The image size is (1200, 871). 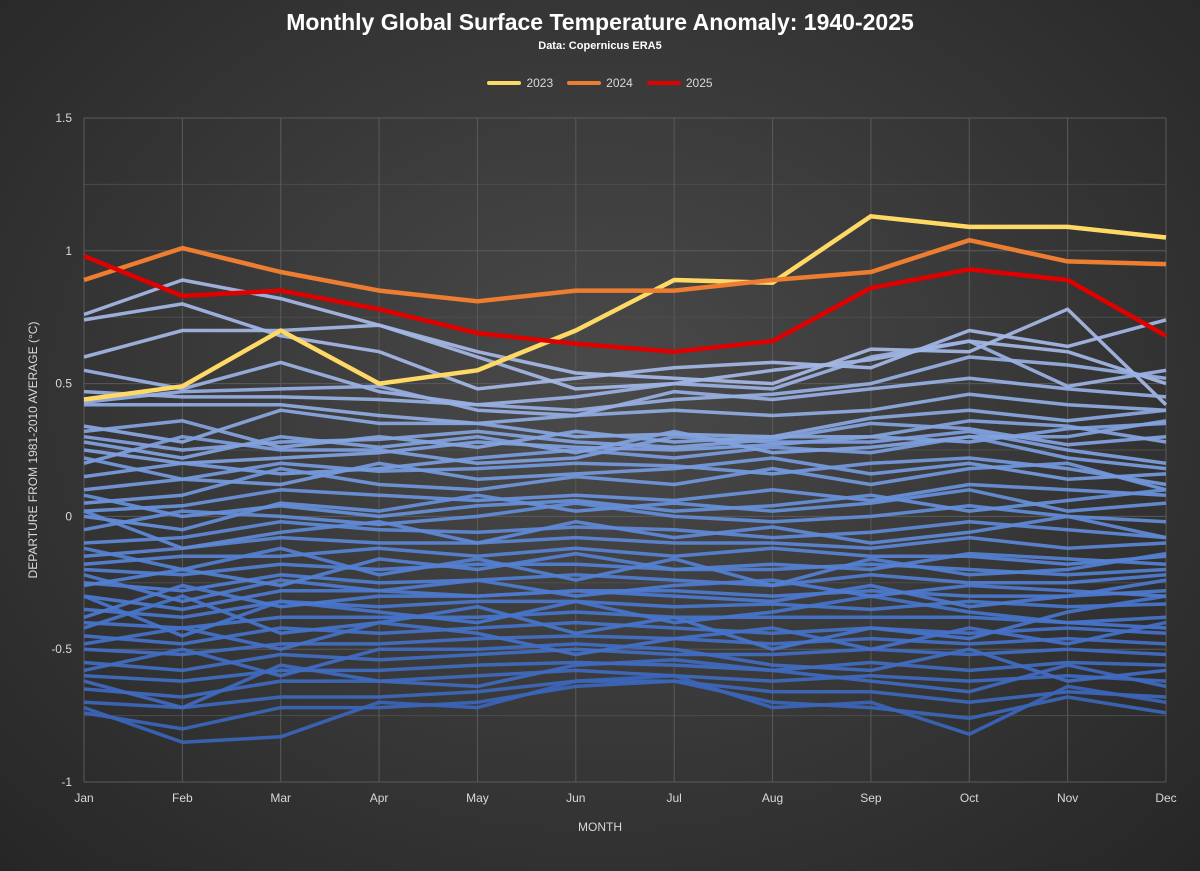 I want to click on x-tick-label: Feb, so click(x=182, y=798).